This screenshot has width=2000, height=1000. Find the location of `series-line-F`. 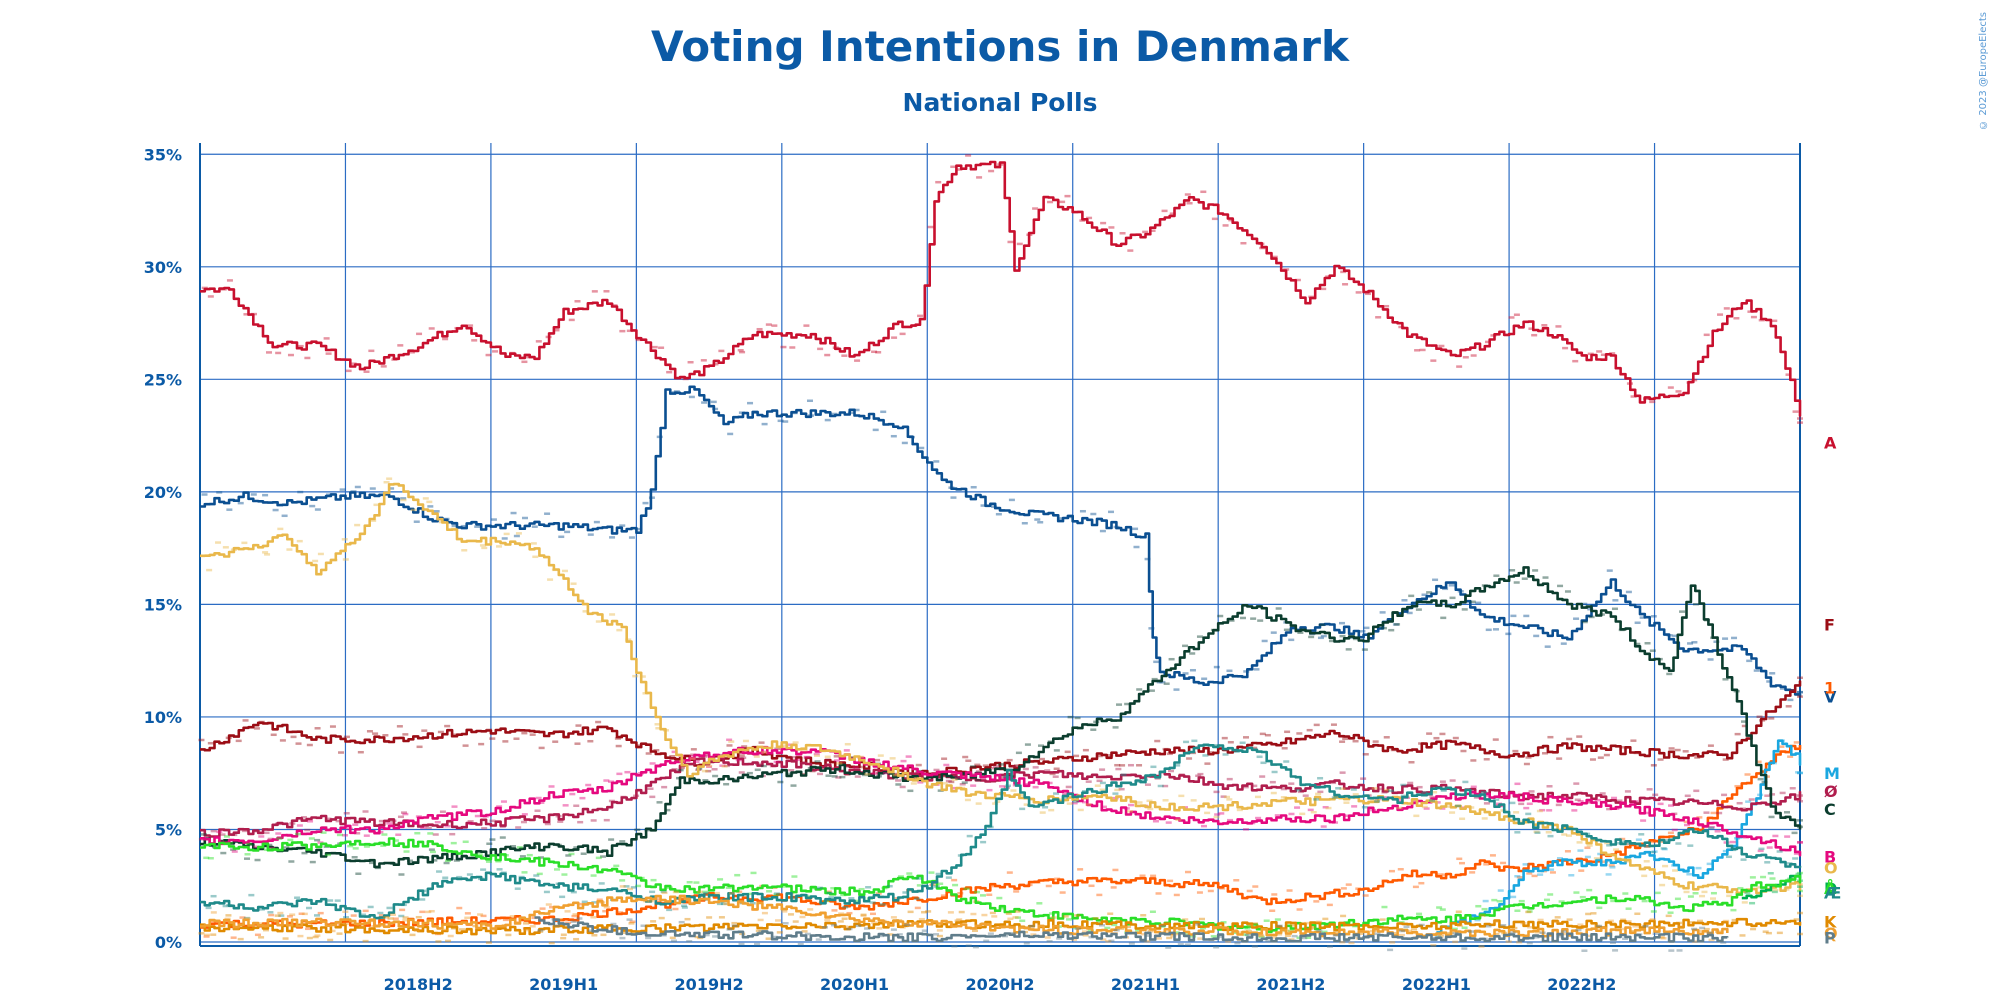

series-line-F is located at coordinates (1001, 728).